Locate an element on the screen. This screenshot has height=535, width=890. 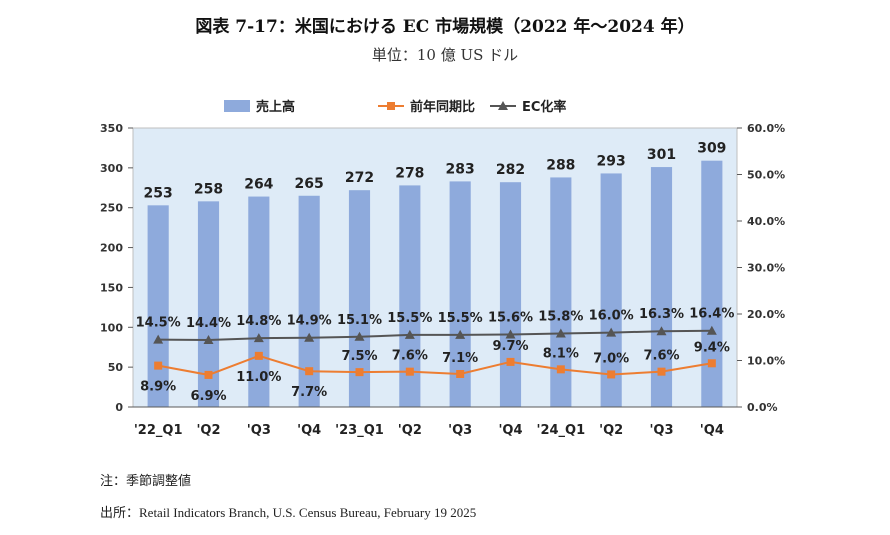
left-axis-tick-label: 250 is located at coordinates (111, 208).